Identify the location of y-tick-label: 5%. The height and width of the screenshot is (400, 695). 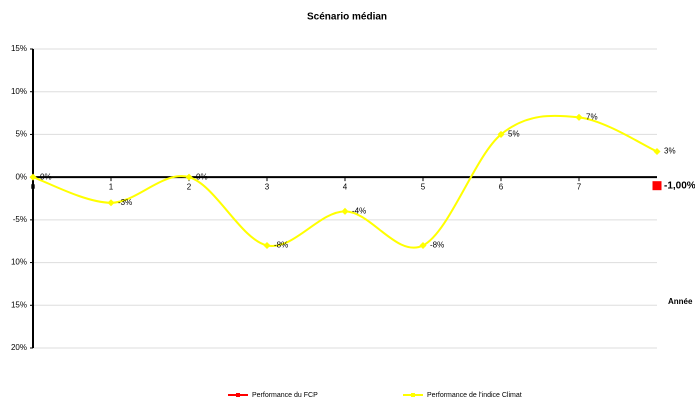
(21, 134).